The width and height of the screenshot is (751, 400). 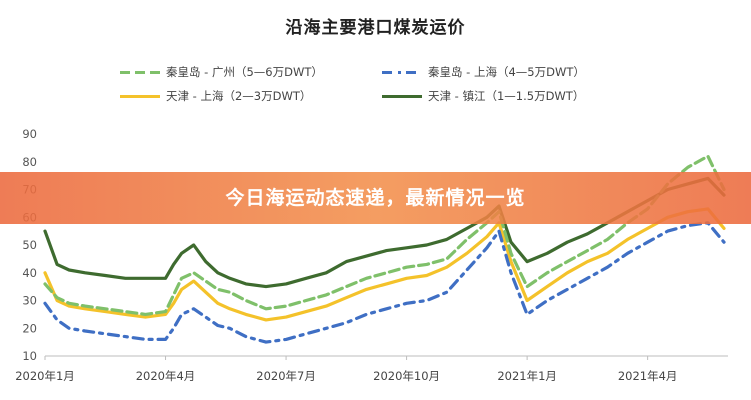 What do you see at coordinates (506, 96) in the screenshot?
I see `legend-label: 天津 - 镇江（1—1.5万DWT）` at bounding box center [506, 96].